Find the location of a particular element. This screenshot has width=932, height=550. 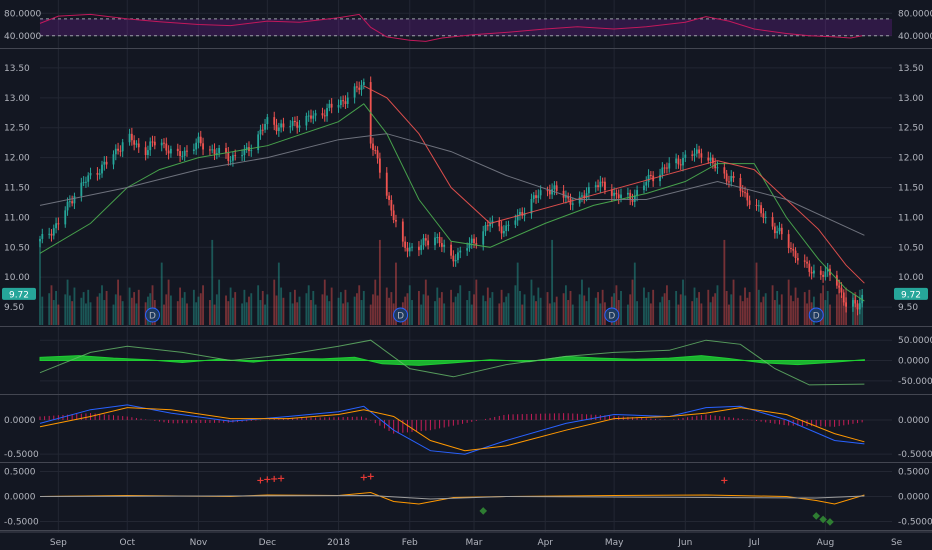

signal-marker: + is located at coordinates (260, 481).